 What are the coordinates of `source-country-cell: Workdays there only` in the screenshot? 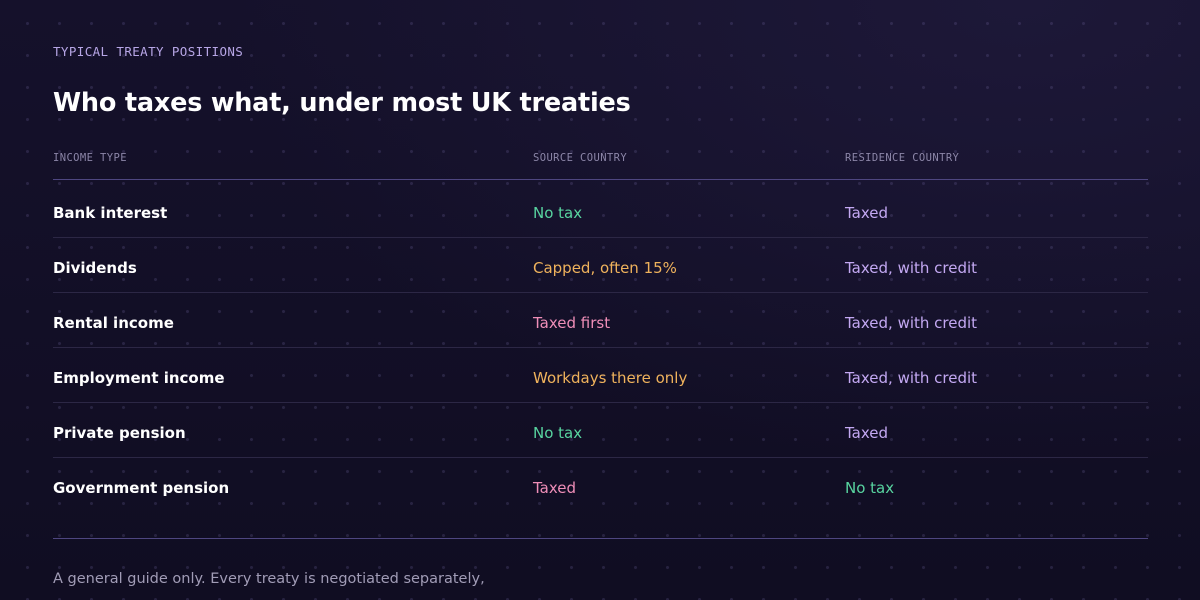 It's located at (610, 378).